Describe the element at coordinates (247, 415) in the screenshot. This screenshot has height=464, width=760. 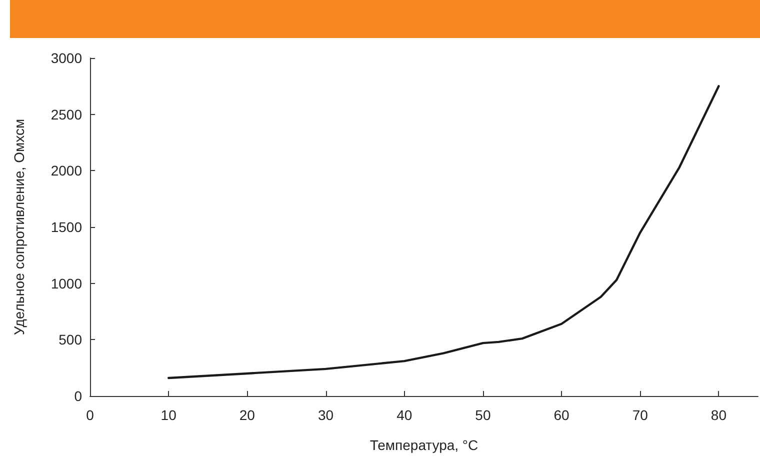
I see `x-tick-label: 20` at that location.